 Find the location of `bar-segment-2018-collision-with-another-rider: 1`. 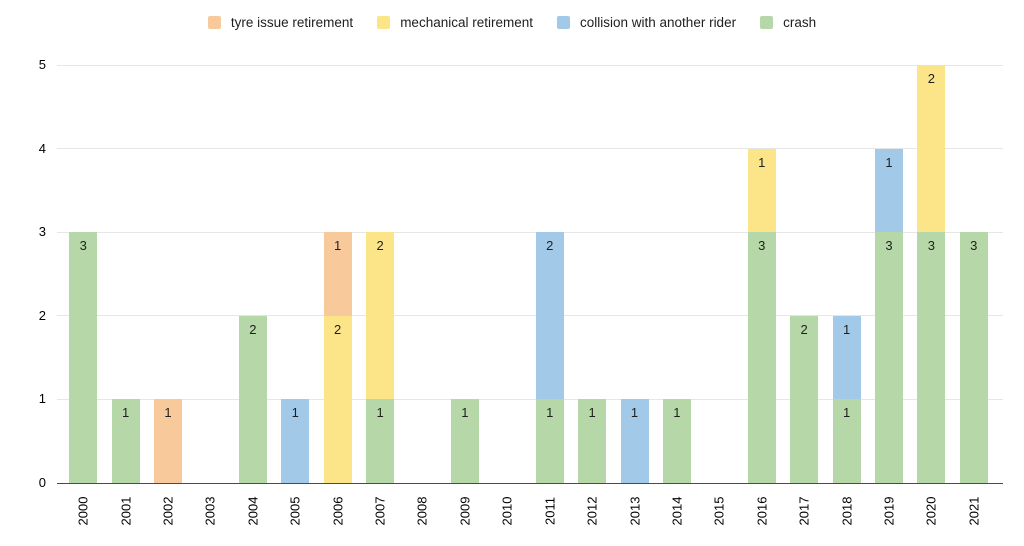

bar-segment-2018-collision-with-another-rider: 1 is located at coordinates (846, 357).